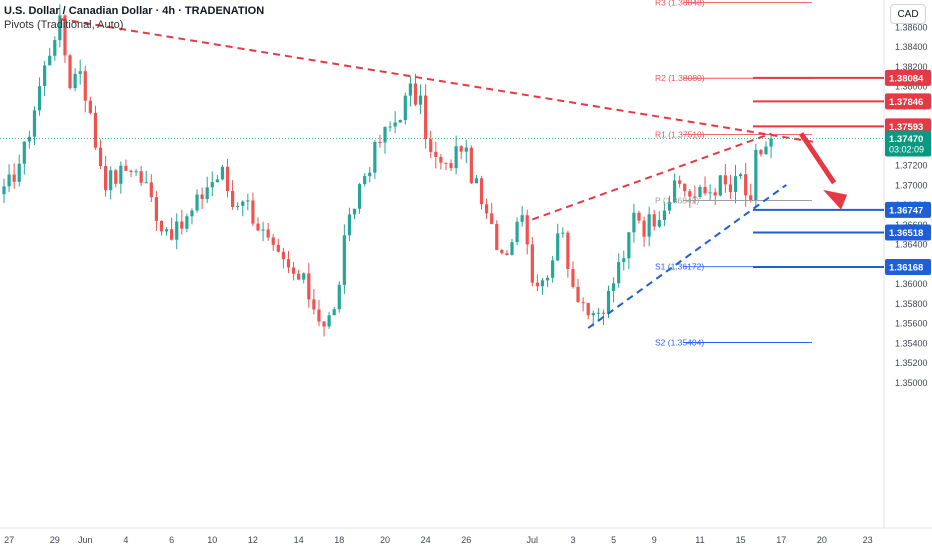  Describe the element at coordinates (911, 324) in the screenshot. I see `y-tick-label: 1.35600` at that location.